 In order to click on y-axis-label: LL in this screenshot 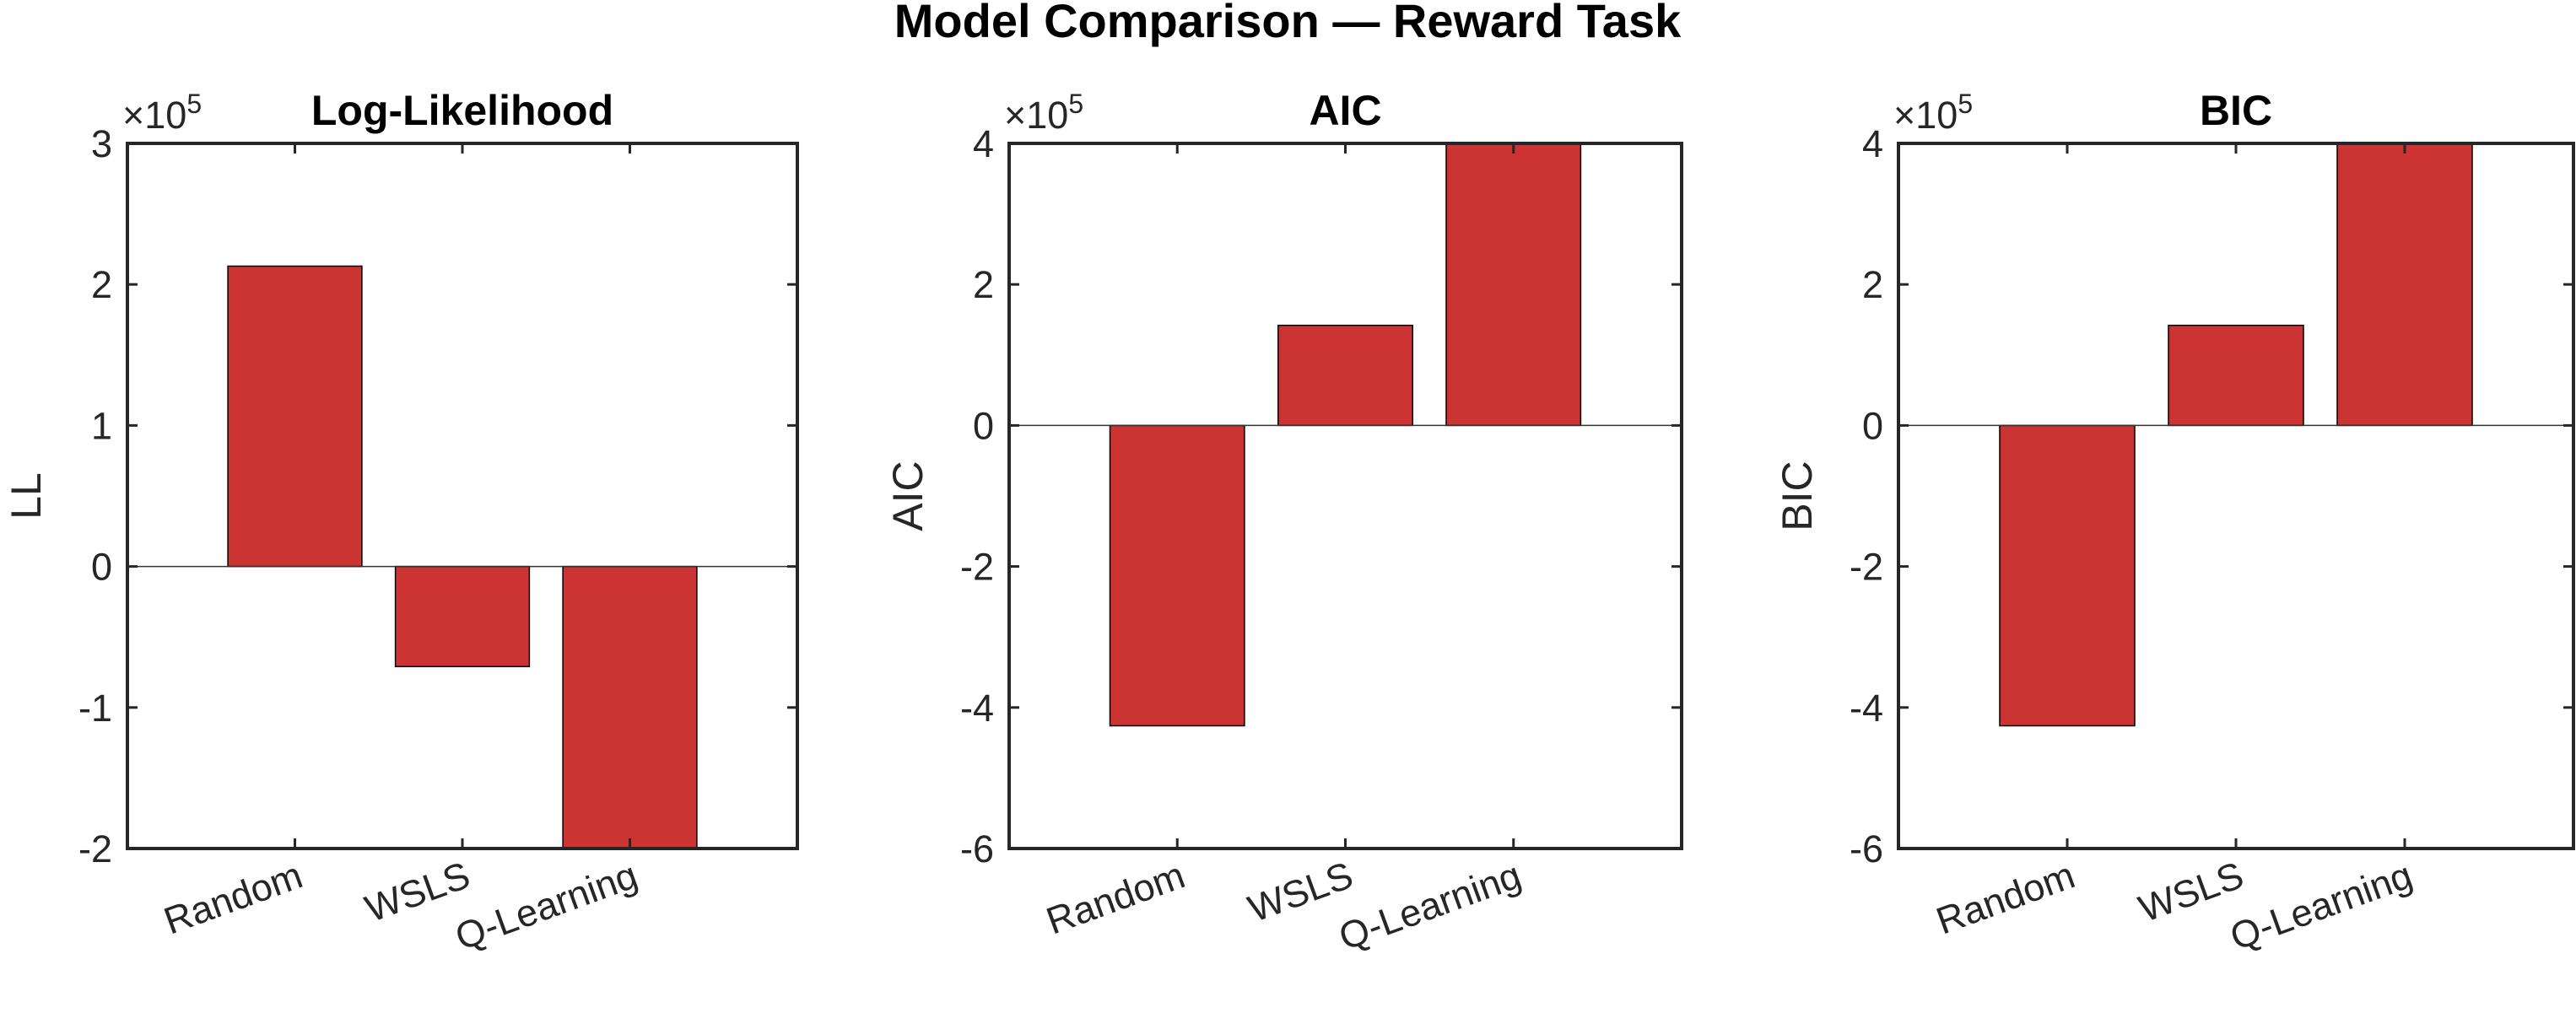, I will do `click(26, 496)`.